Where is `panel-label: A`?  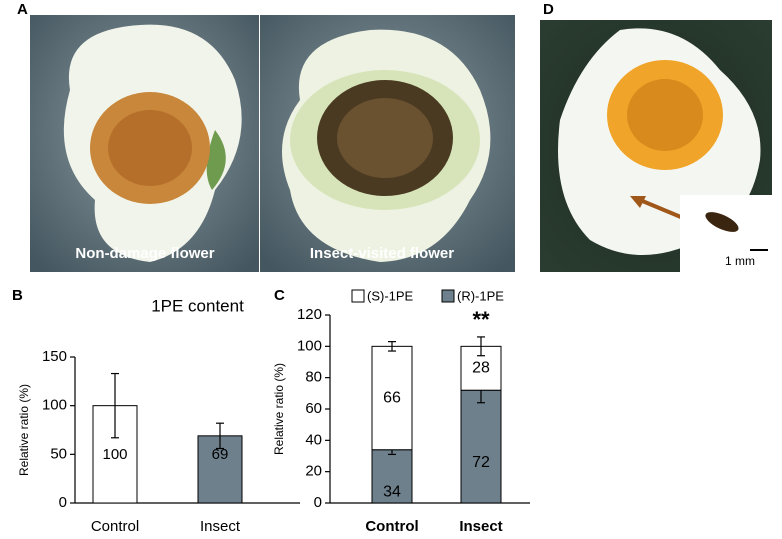 panel-label: A is located at coordinates (22, 9).